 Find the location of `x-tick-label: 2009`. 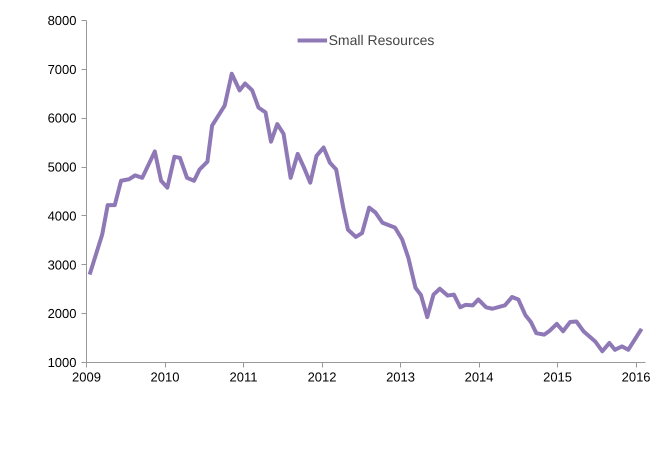

x-tick-label: 2009 is located at coordinates (86, 377).